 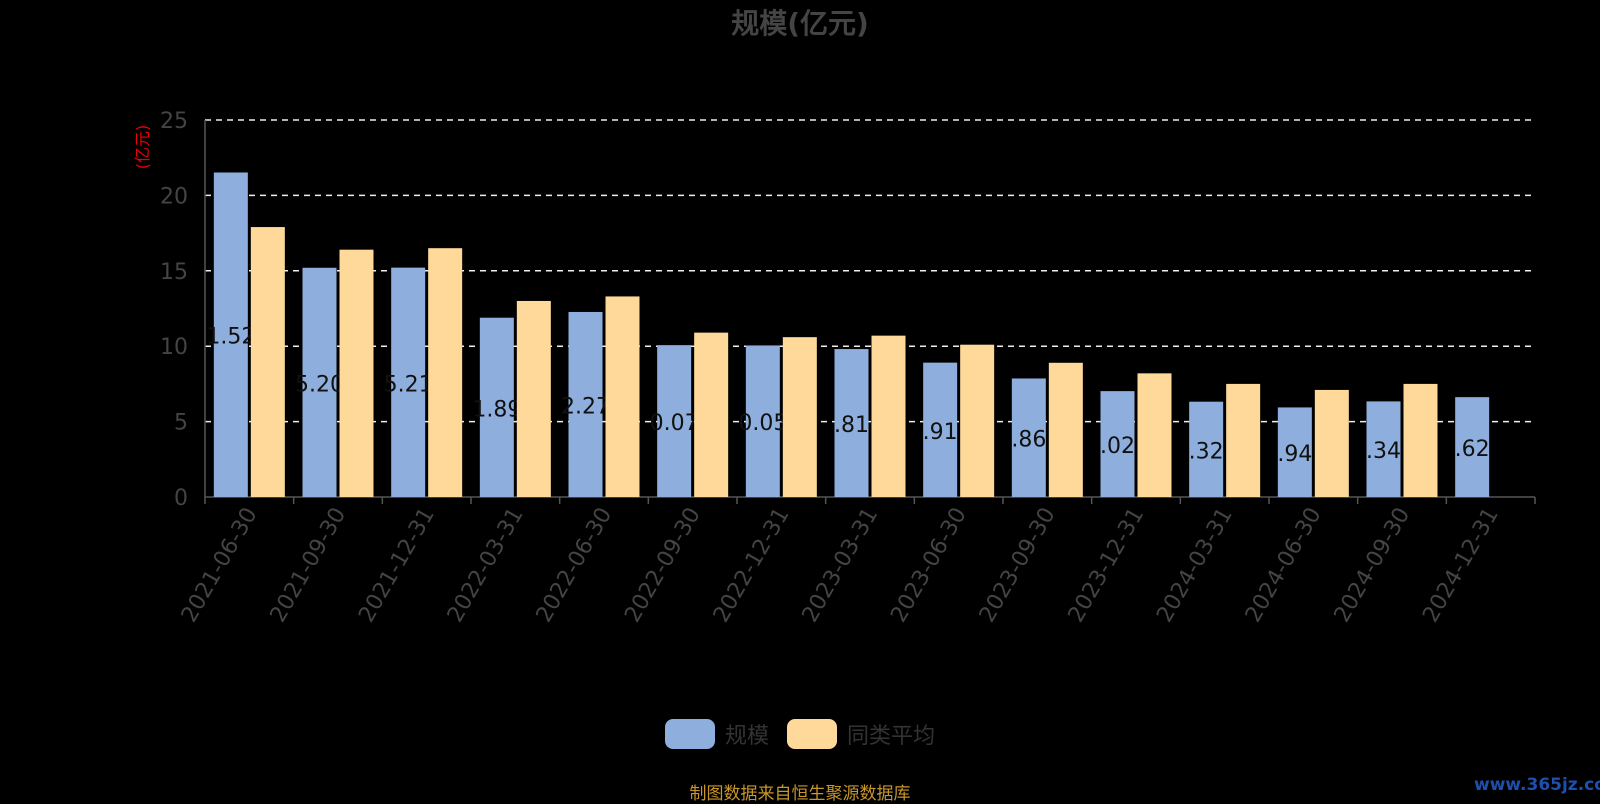 I want to click on y-tick-label: 15, so click(x=174, y=272).